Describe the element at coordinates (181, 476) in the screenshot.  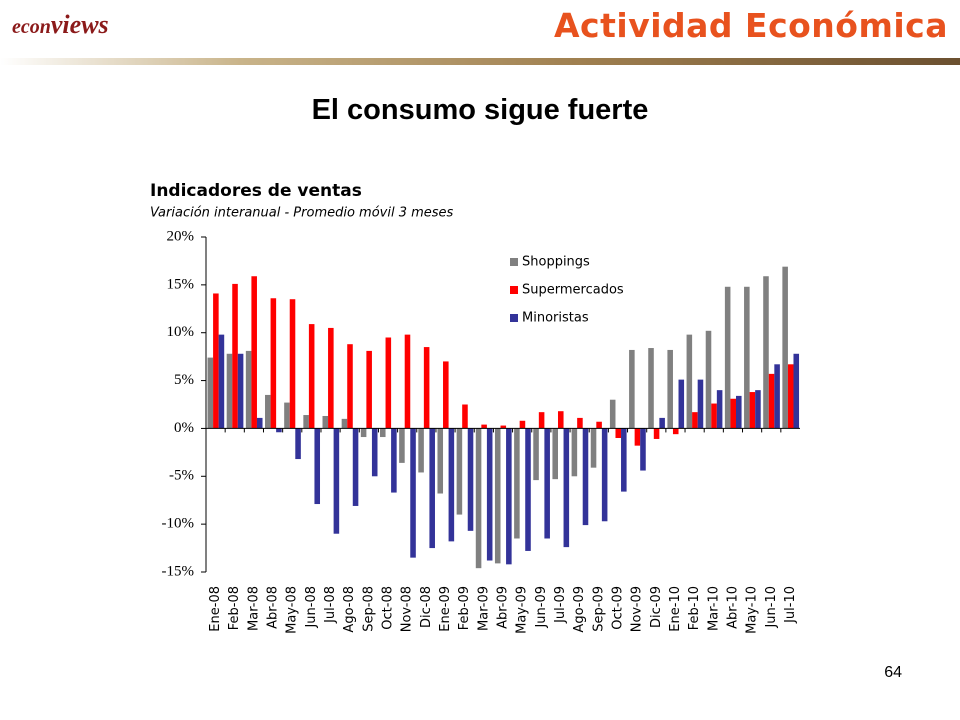
I see `y-tick-label: -5%` at that location.